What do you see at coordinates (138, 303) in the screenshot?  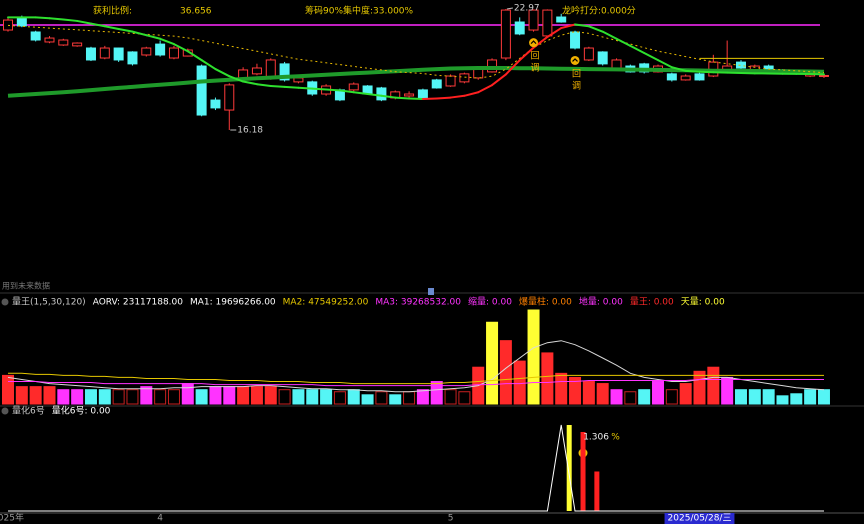 I see `header-text: AORV: 23117188.00` at bounding box center [138, 303].